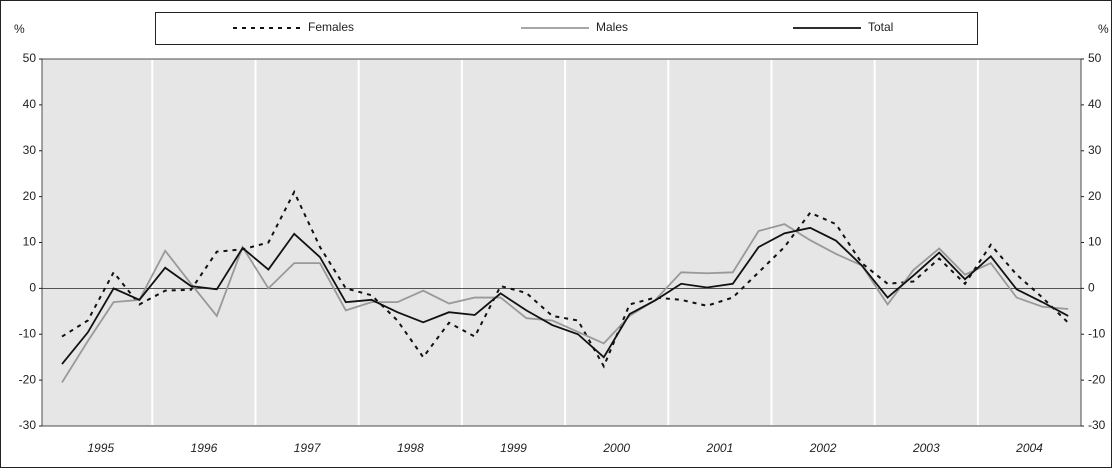  What do you see at coordinates (100, 448) in the screenshot?
I see `x-tick-label: 1995` at bounding box center [100, 448].